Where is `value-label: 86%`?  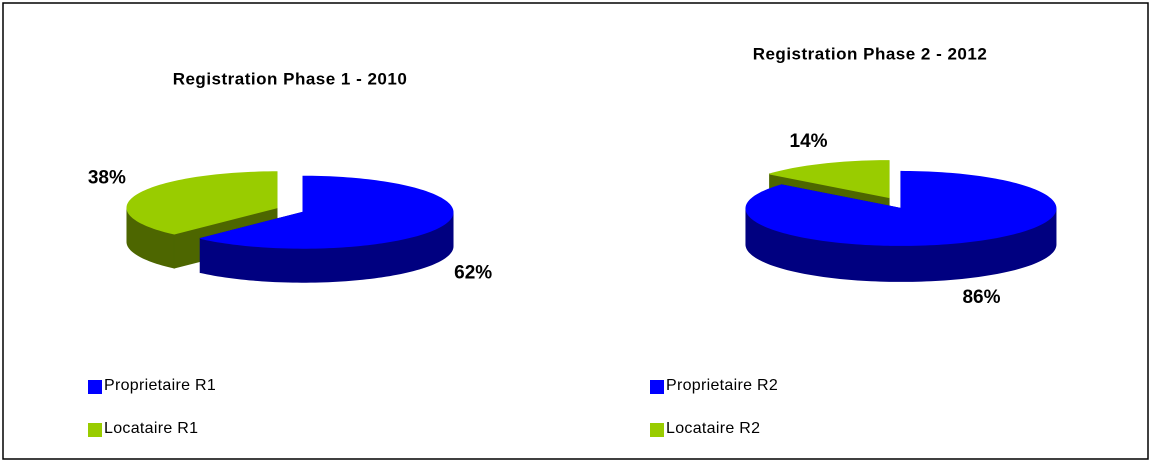 value-label: 86% is located at coordinates (981, 297).